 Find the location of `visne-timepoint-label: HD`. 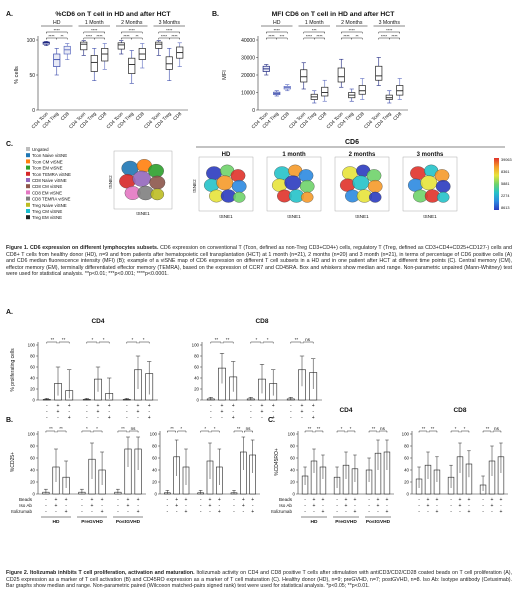

visne-timepoint-label: HD is located at coordinates (226, 155).